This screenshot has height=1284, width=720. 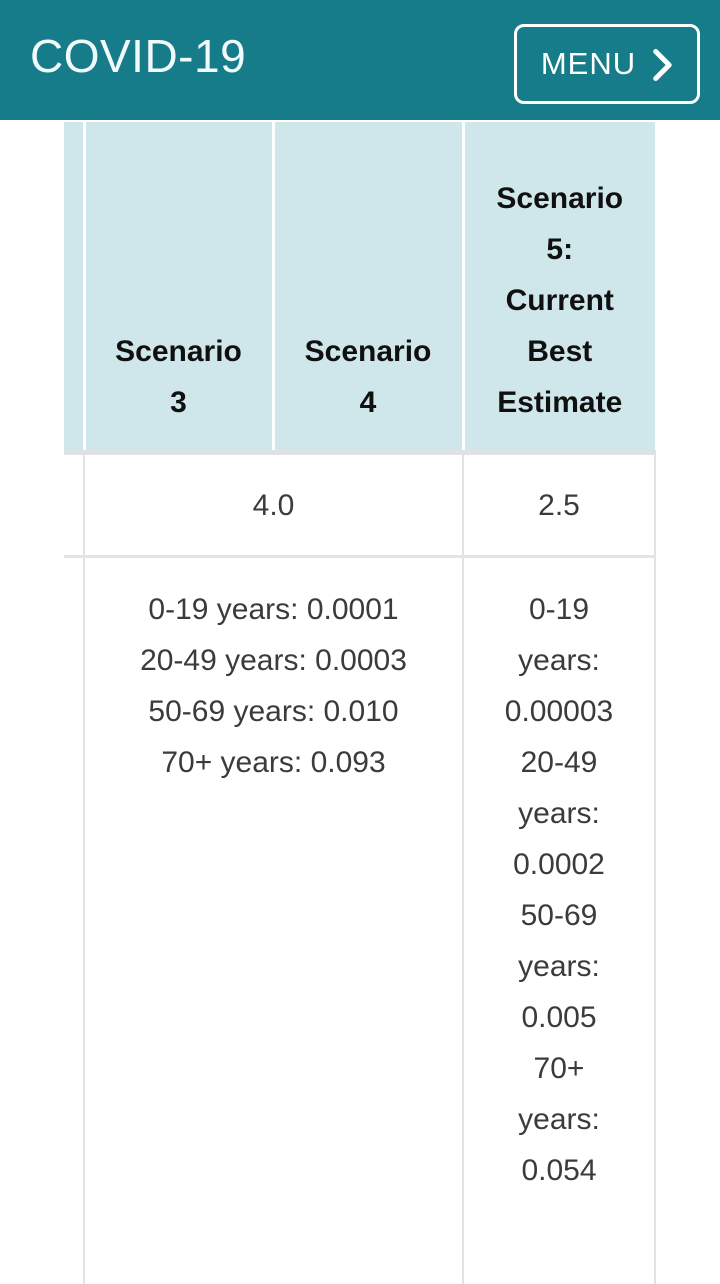 What do you see at coordinates (368, 402) in the screenshot?
I see `header-line: 4` at bounding box center [368, 402].